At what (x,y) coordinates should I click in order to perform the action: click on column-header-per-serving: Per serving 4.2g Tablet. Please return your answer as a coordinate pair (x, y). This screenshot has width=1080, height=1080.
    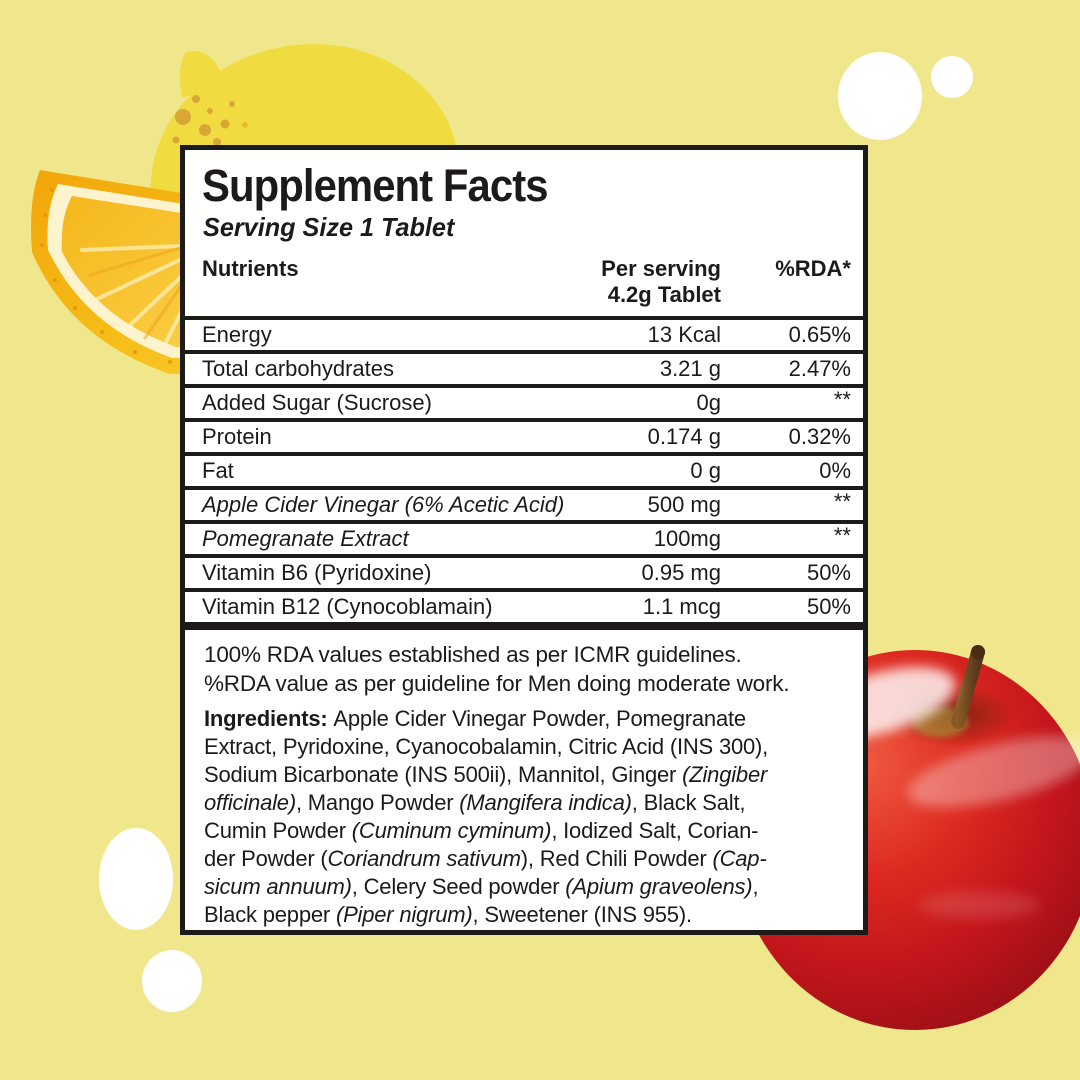
    Looking at the image, I should click on (510, 282).